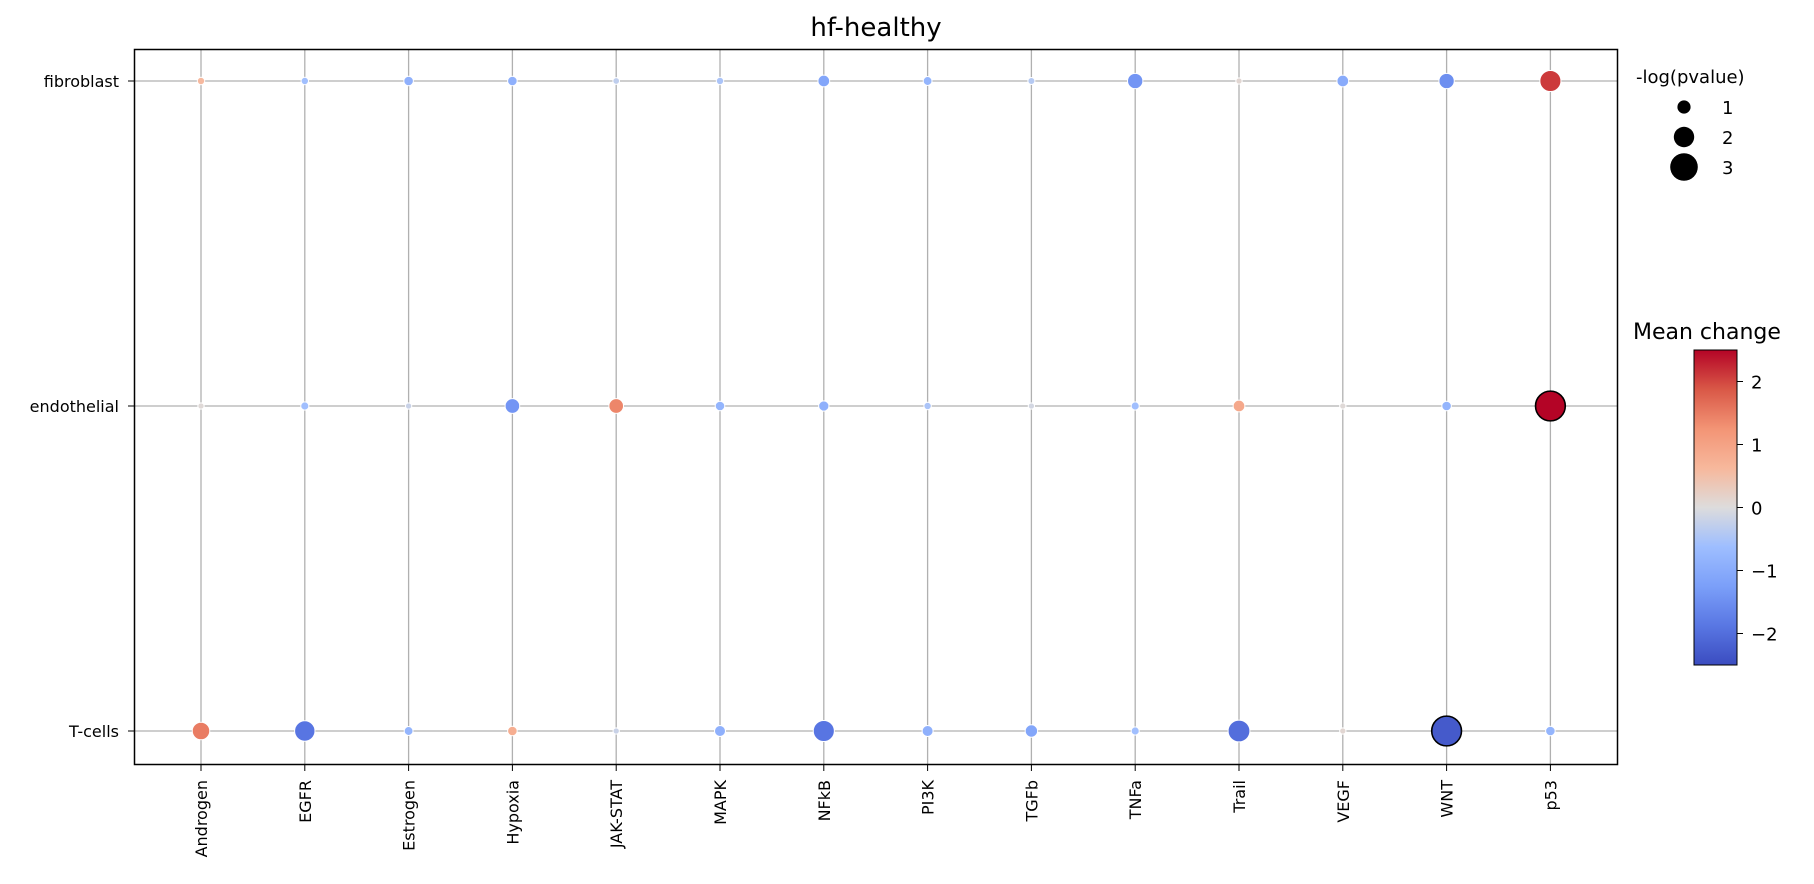 This screenshot has width=1814, height=884. What do you see at coordinates (1727, 168) in the screenshot?
I see `size-legend-label: 3` at bounding box center [1727, 168].